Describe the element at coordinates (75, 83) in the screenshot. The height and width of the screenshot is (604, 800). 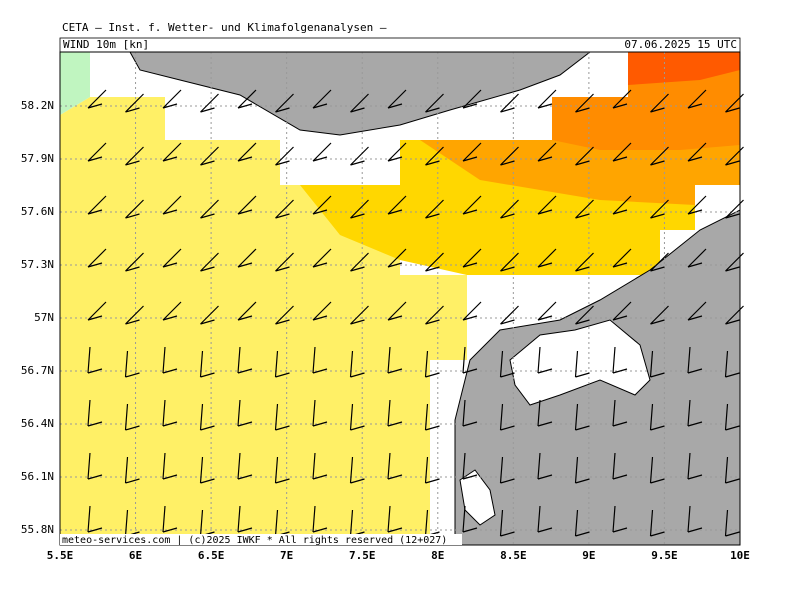
I see `wind-zone-green` at that location.